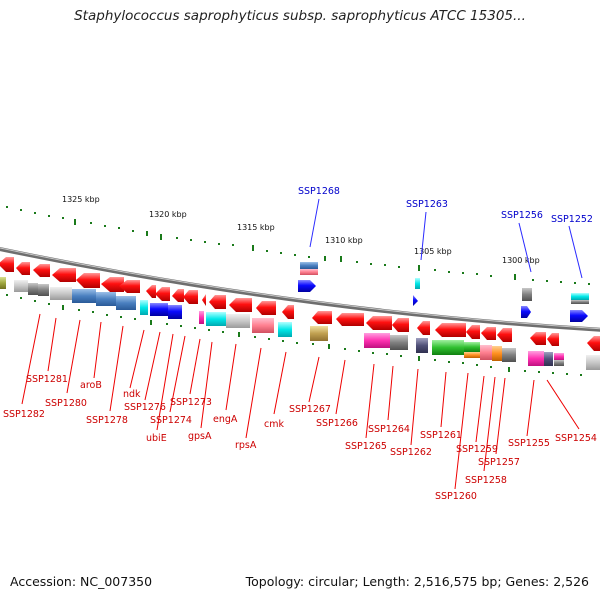 The height and width of the screenshot is (600, 600). What do you see at coordinates (319, 191) in the screenshot?
I see `gene-label-outer: SSP1268` at bounding box center [319, 191].